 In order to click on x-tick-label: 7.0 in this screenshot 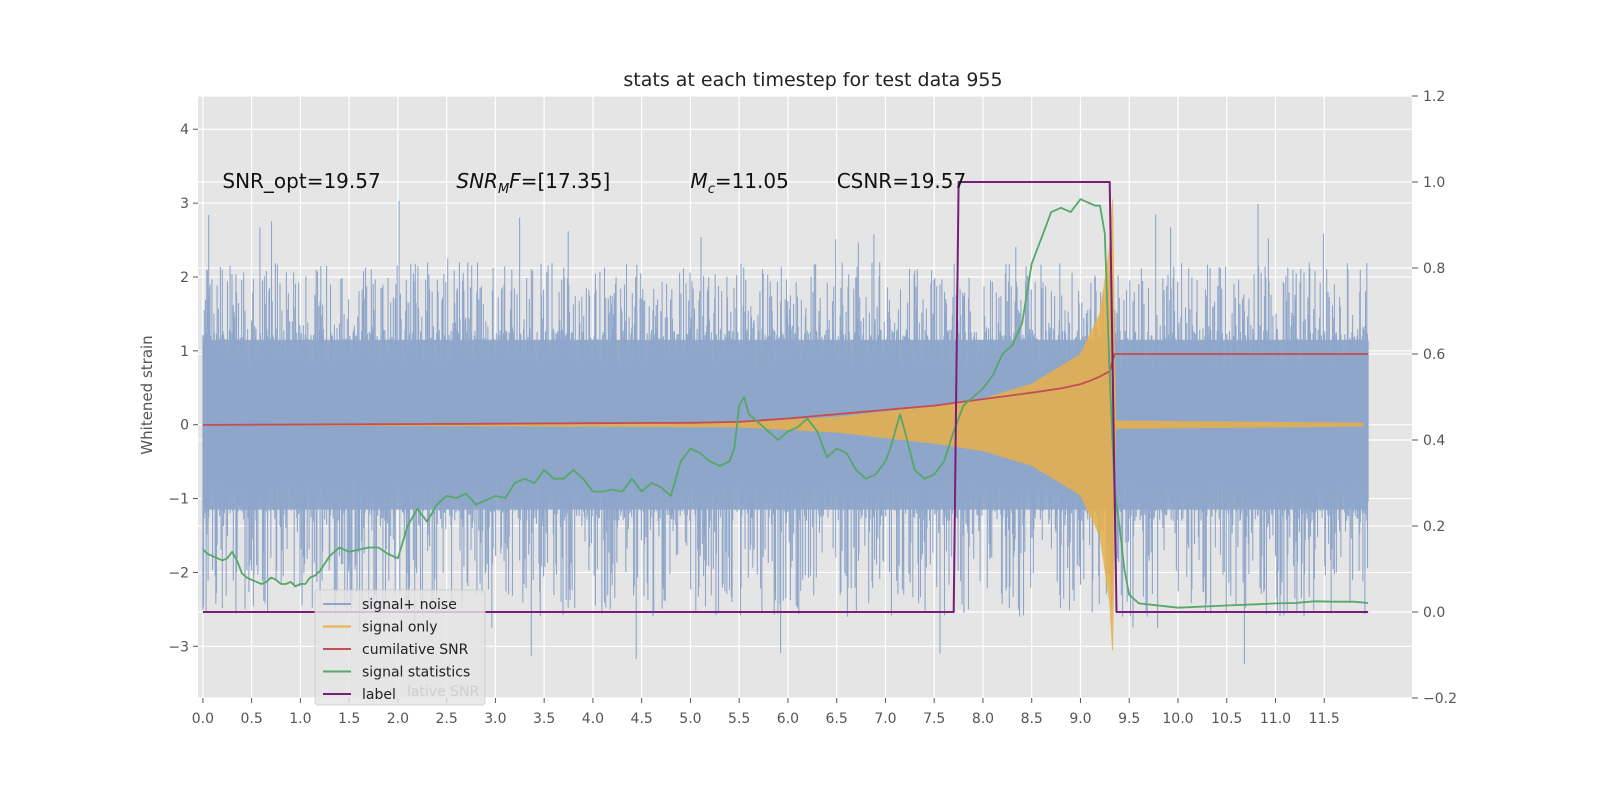, I will do `click(885, 719)`.